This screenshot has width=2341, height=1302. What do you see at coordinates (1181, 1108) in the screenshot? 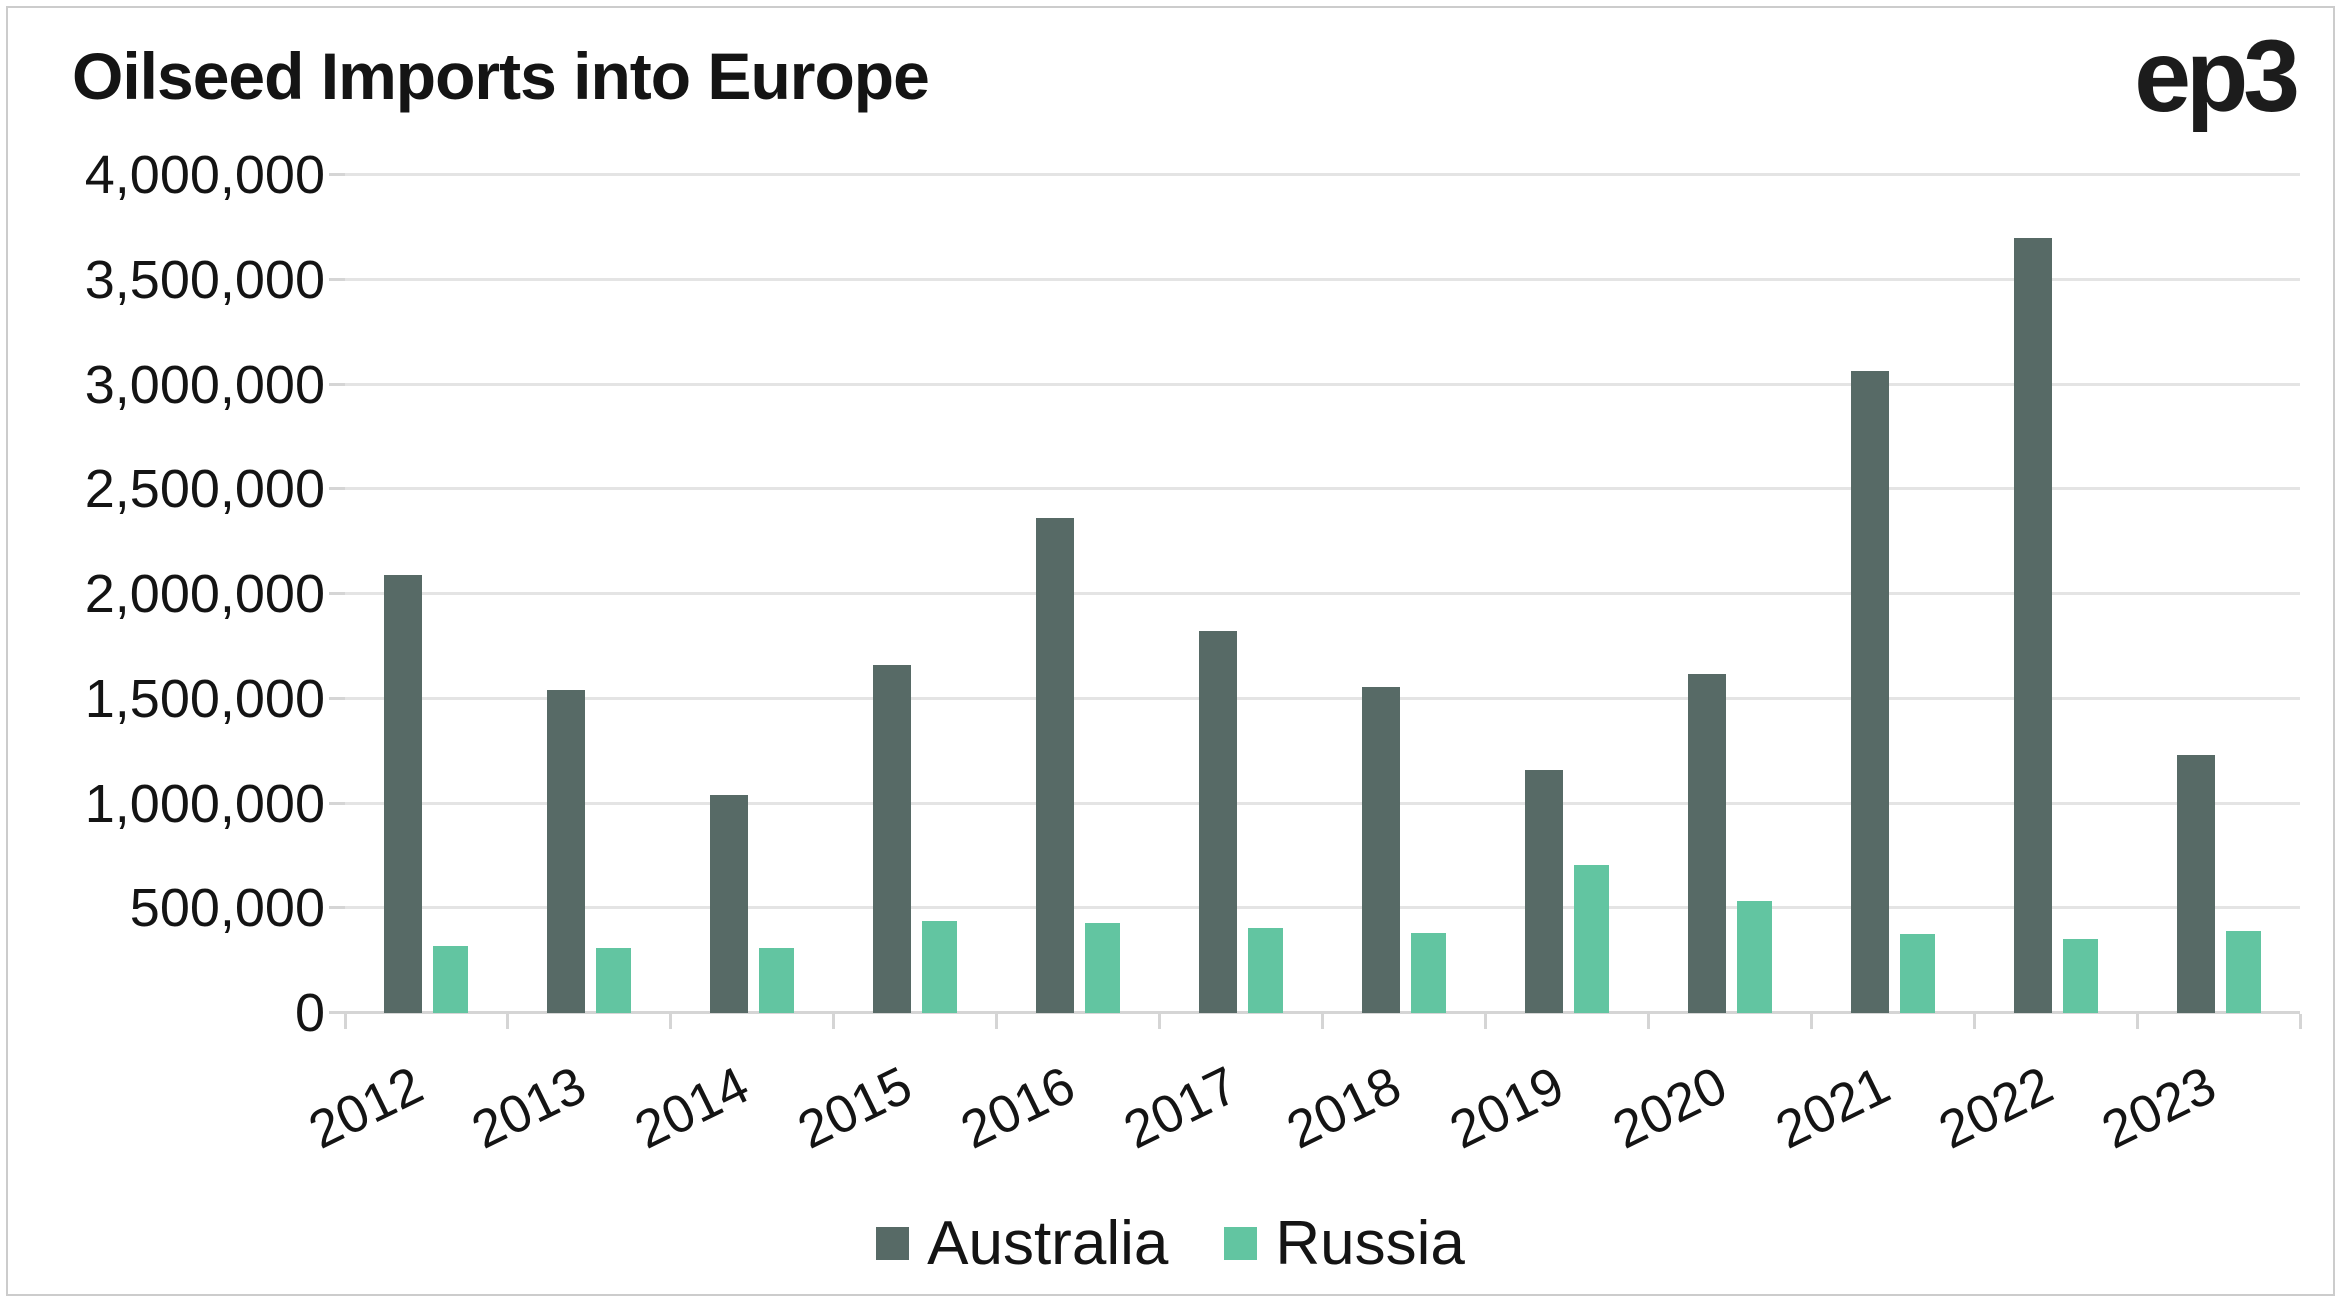
I see `x-axis-label-2017: 2017` at bounding box center [1181, 1108].